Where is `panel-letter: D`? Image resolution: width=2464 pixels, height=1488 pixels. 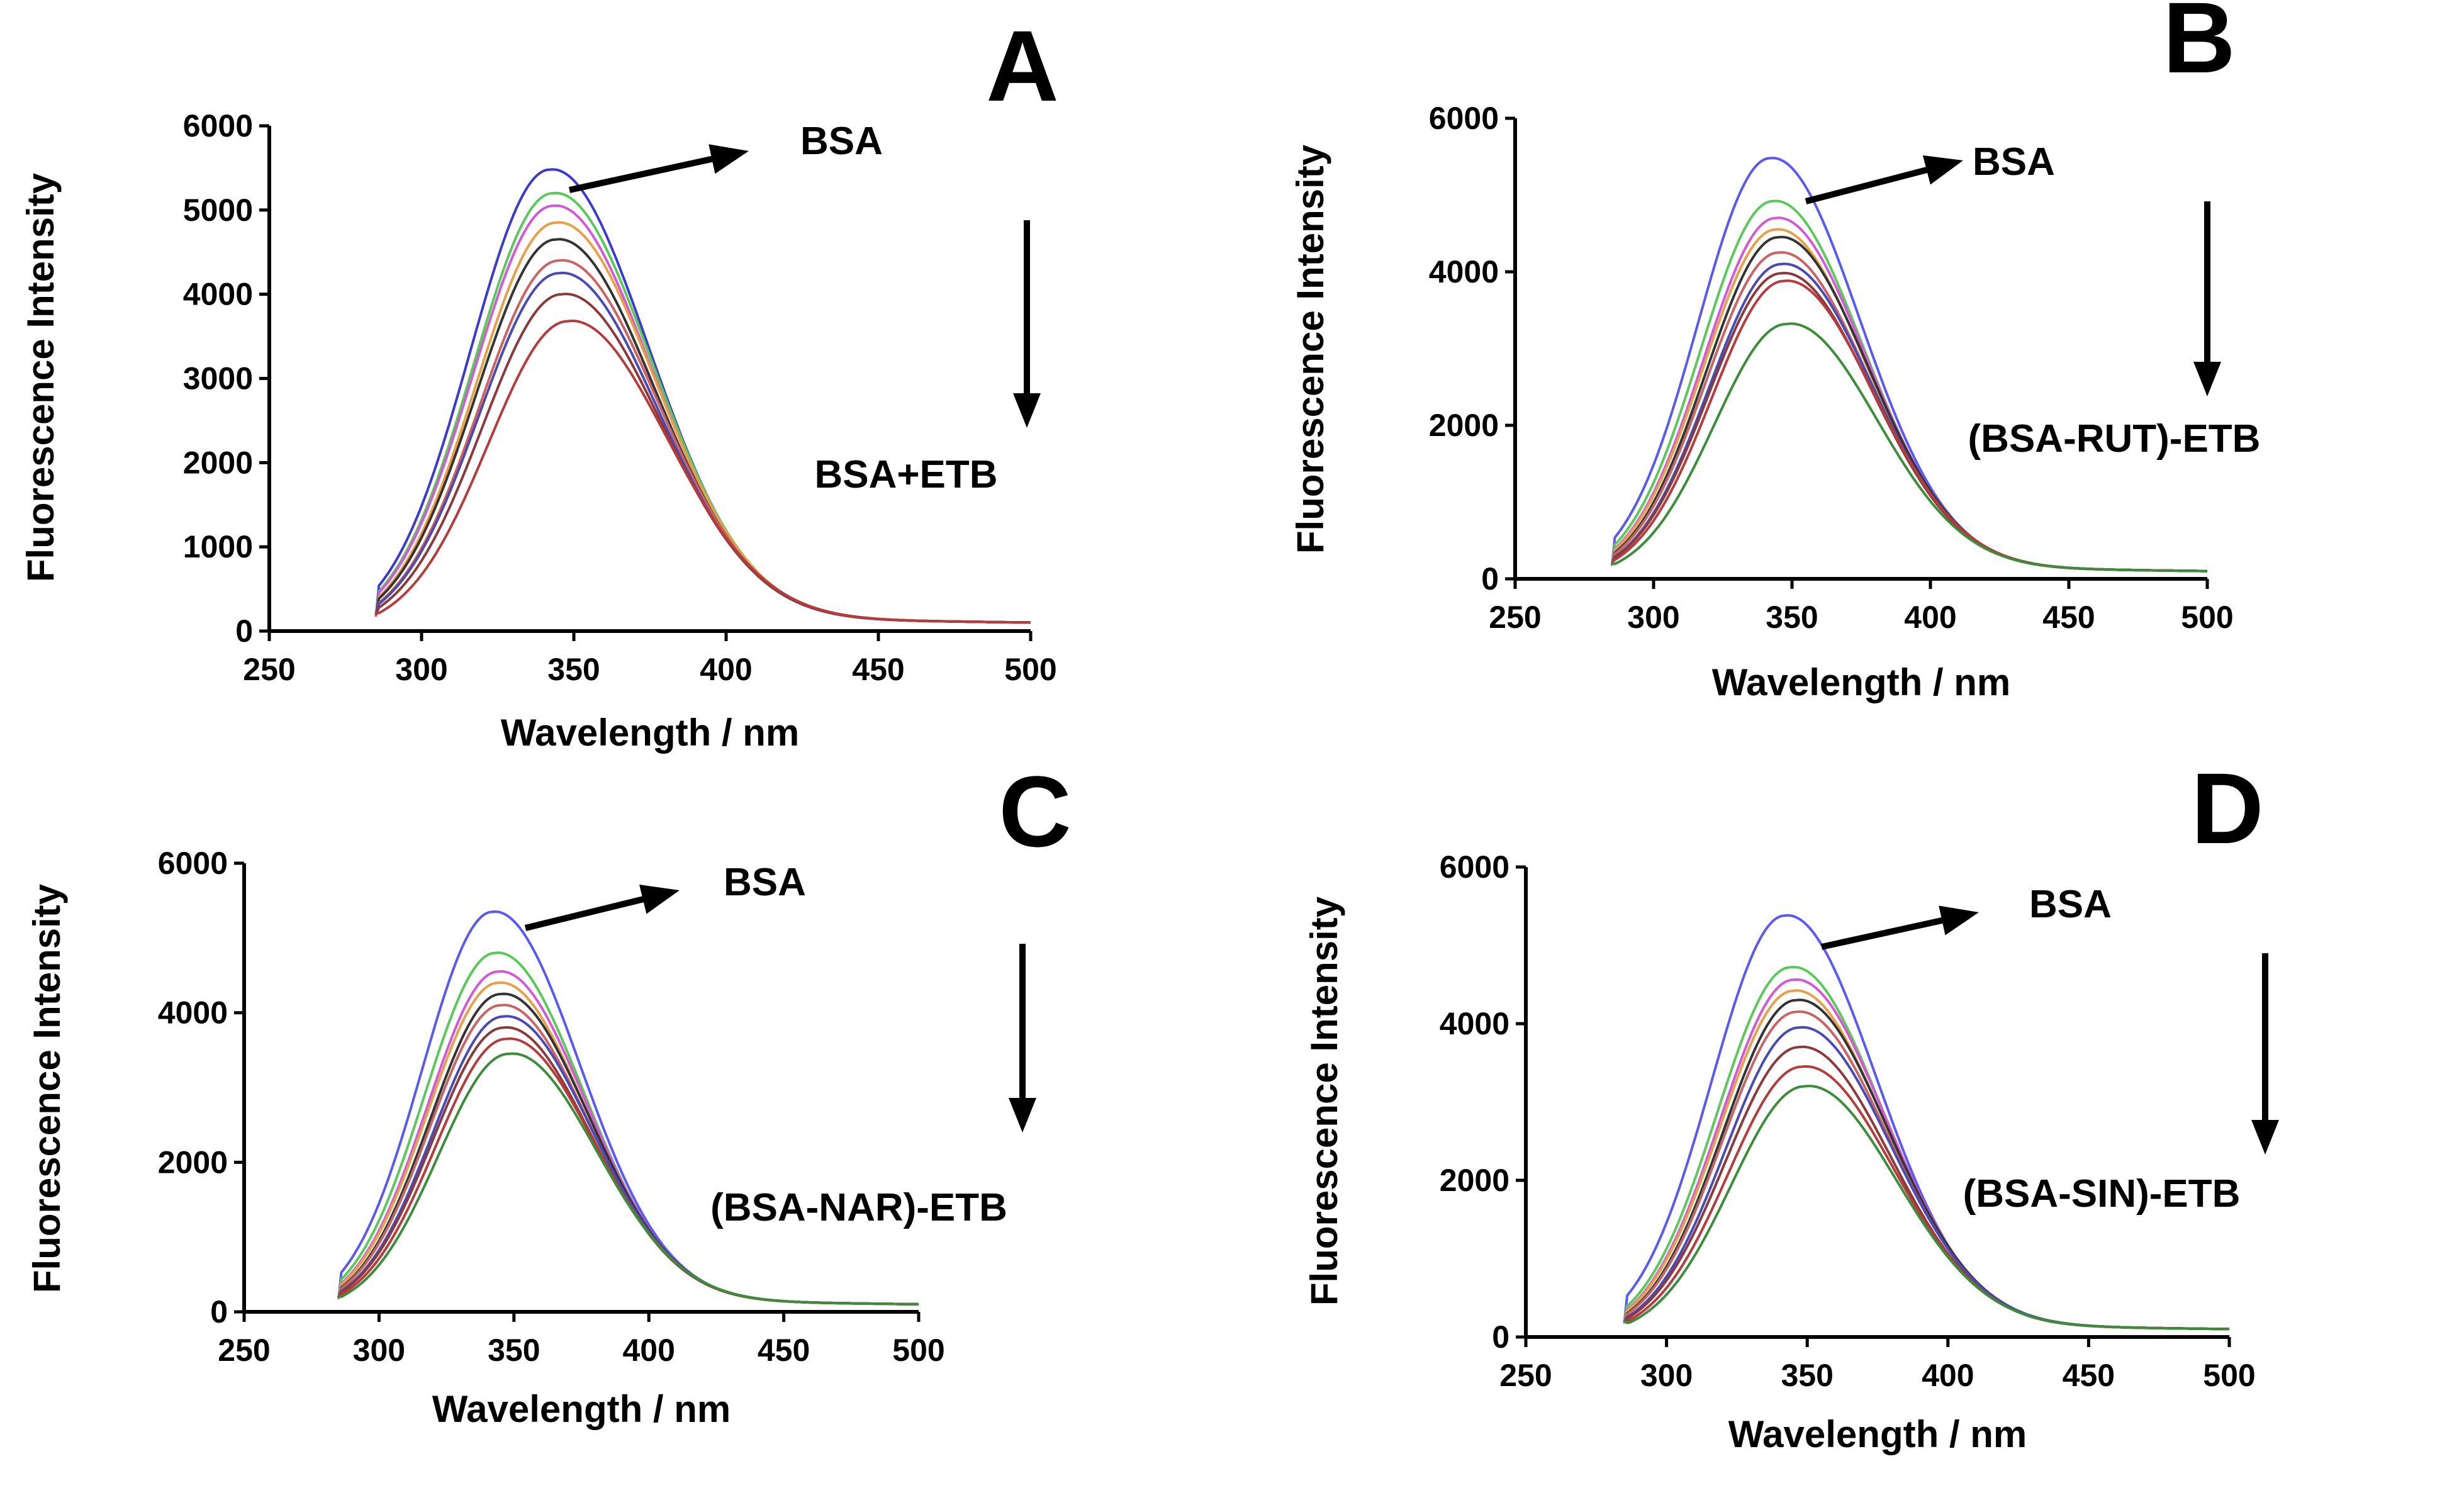
panel-letter: D is located at coordinates (2227, 808).